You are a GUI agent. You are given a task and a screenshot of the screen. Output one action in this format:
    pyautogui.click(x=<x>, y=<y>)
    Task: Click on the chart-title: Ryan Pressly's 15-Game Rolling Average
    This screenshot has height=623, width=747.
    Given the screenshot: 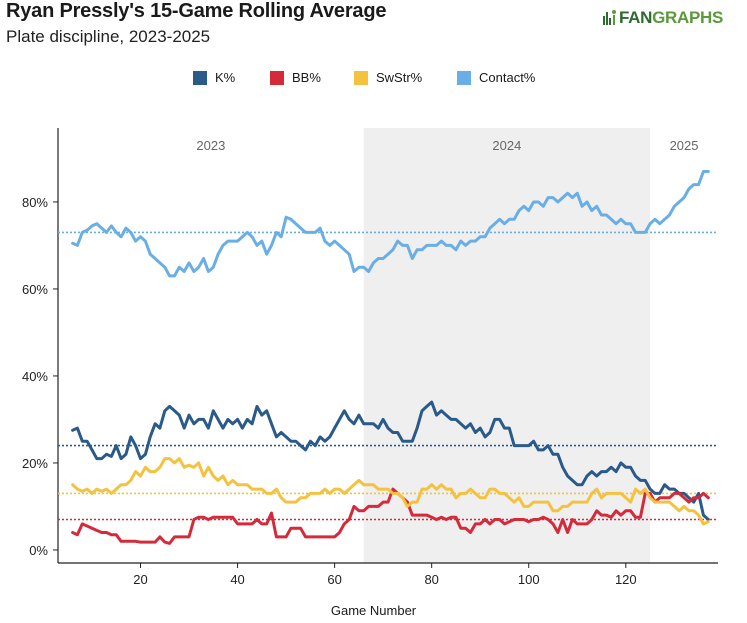 What is the action you would take?
    pyautogui.click(x=196, y=11)
    